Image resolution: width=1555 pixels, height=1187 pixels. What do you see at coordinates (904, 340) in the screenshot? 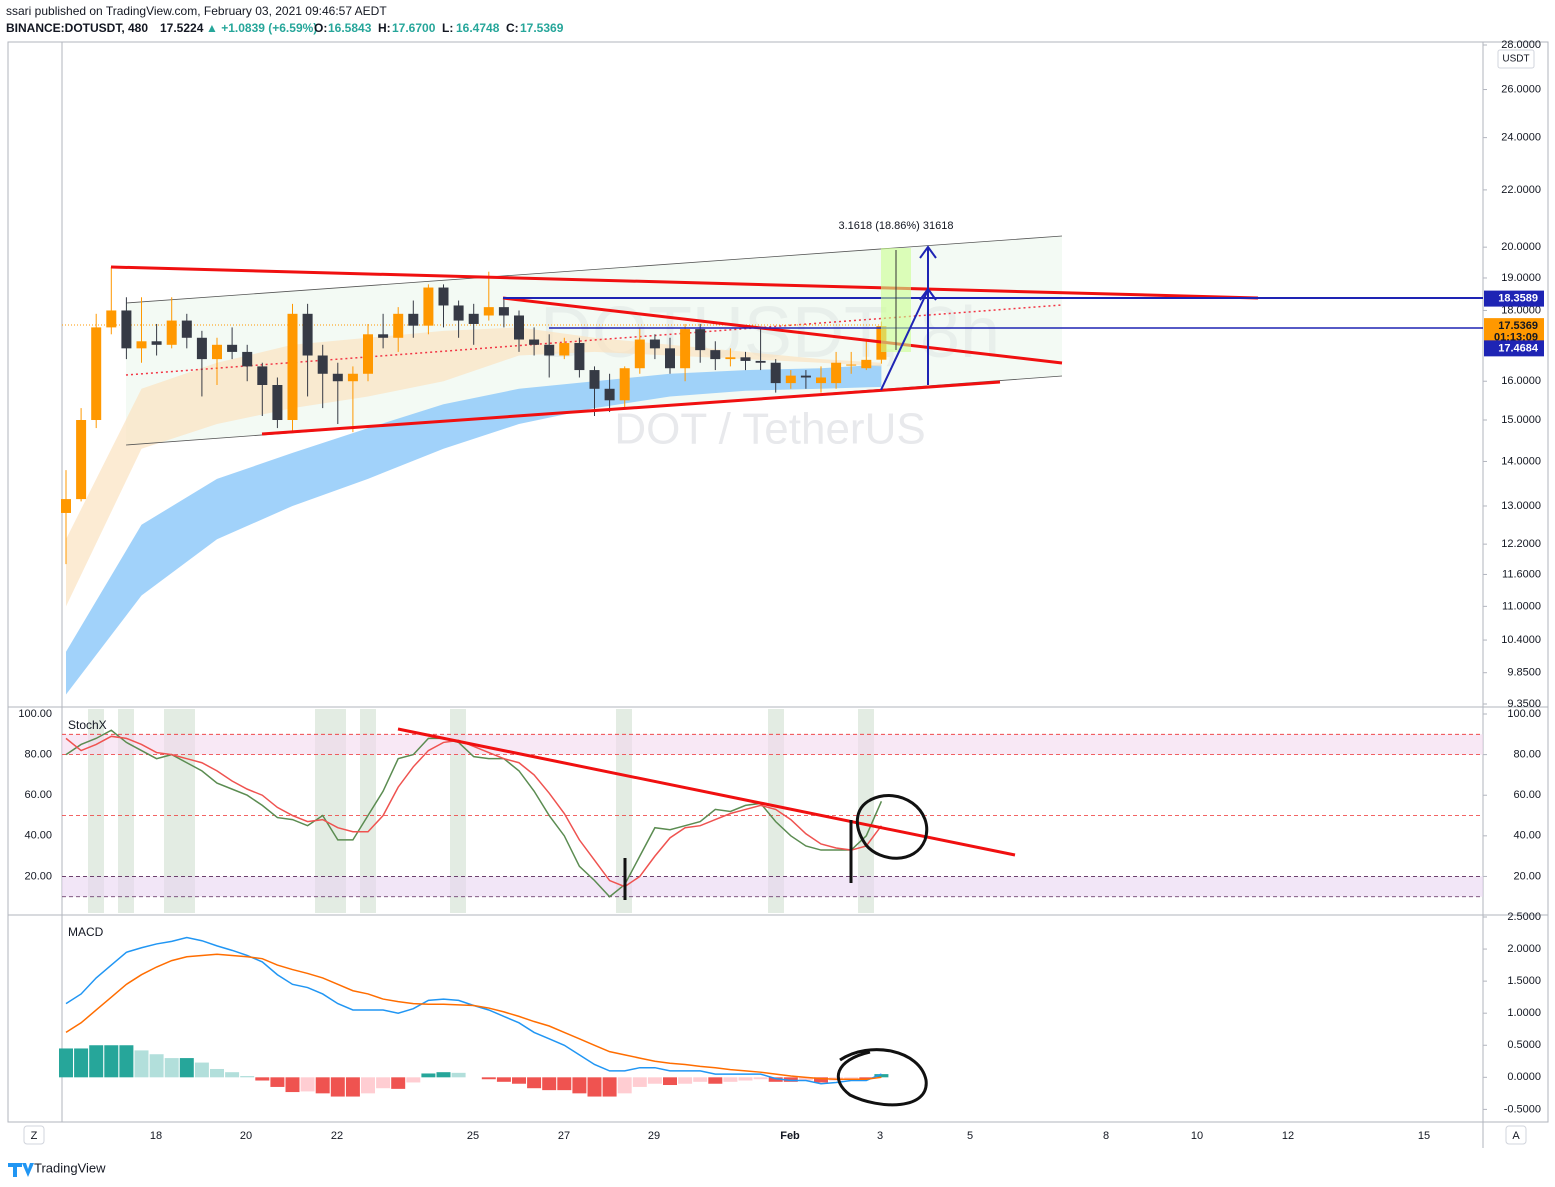
I see `projection-line` at bounding box center [904, 340].